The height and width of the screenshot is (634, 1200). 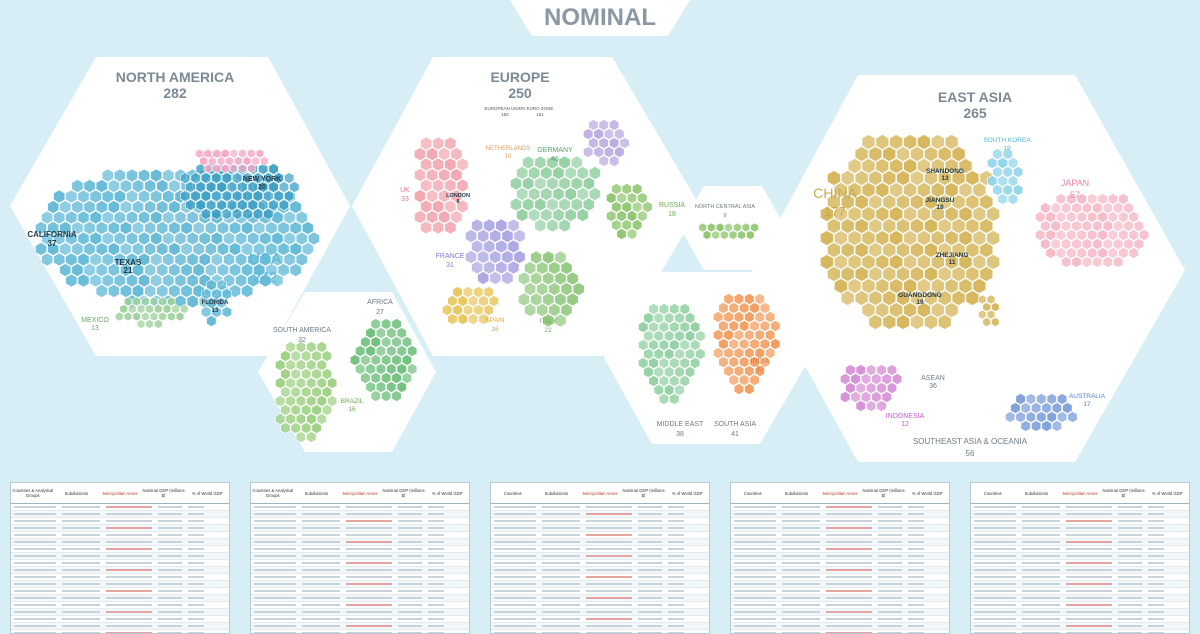 I want to click on state-name: FLORIDA, so click(x=215, y=303).